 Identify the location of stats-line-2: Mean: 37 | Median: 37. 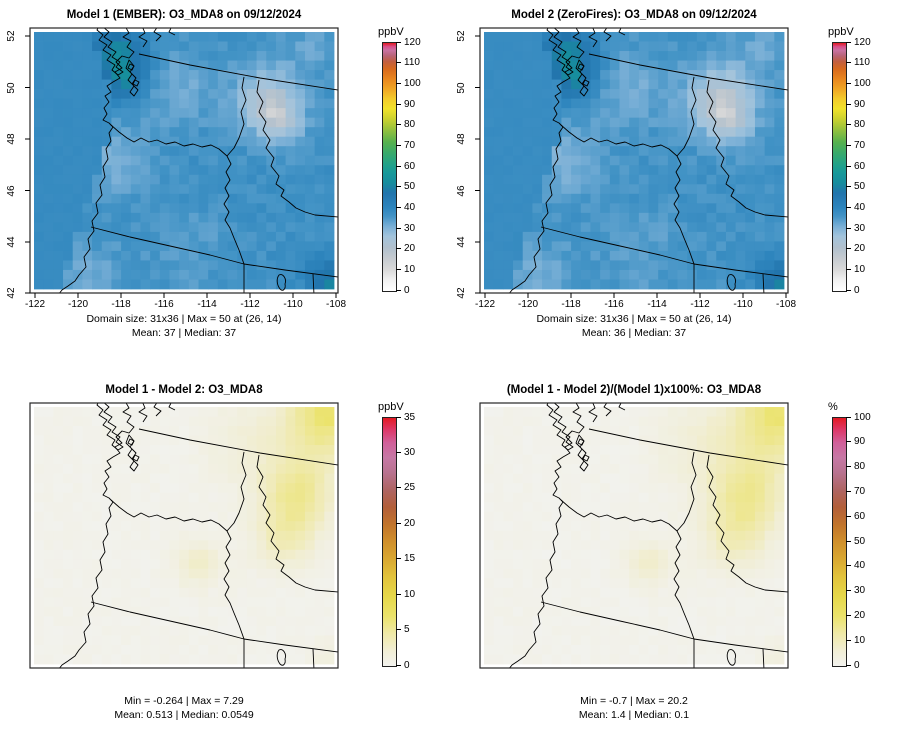
(184, 332).